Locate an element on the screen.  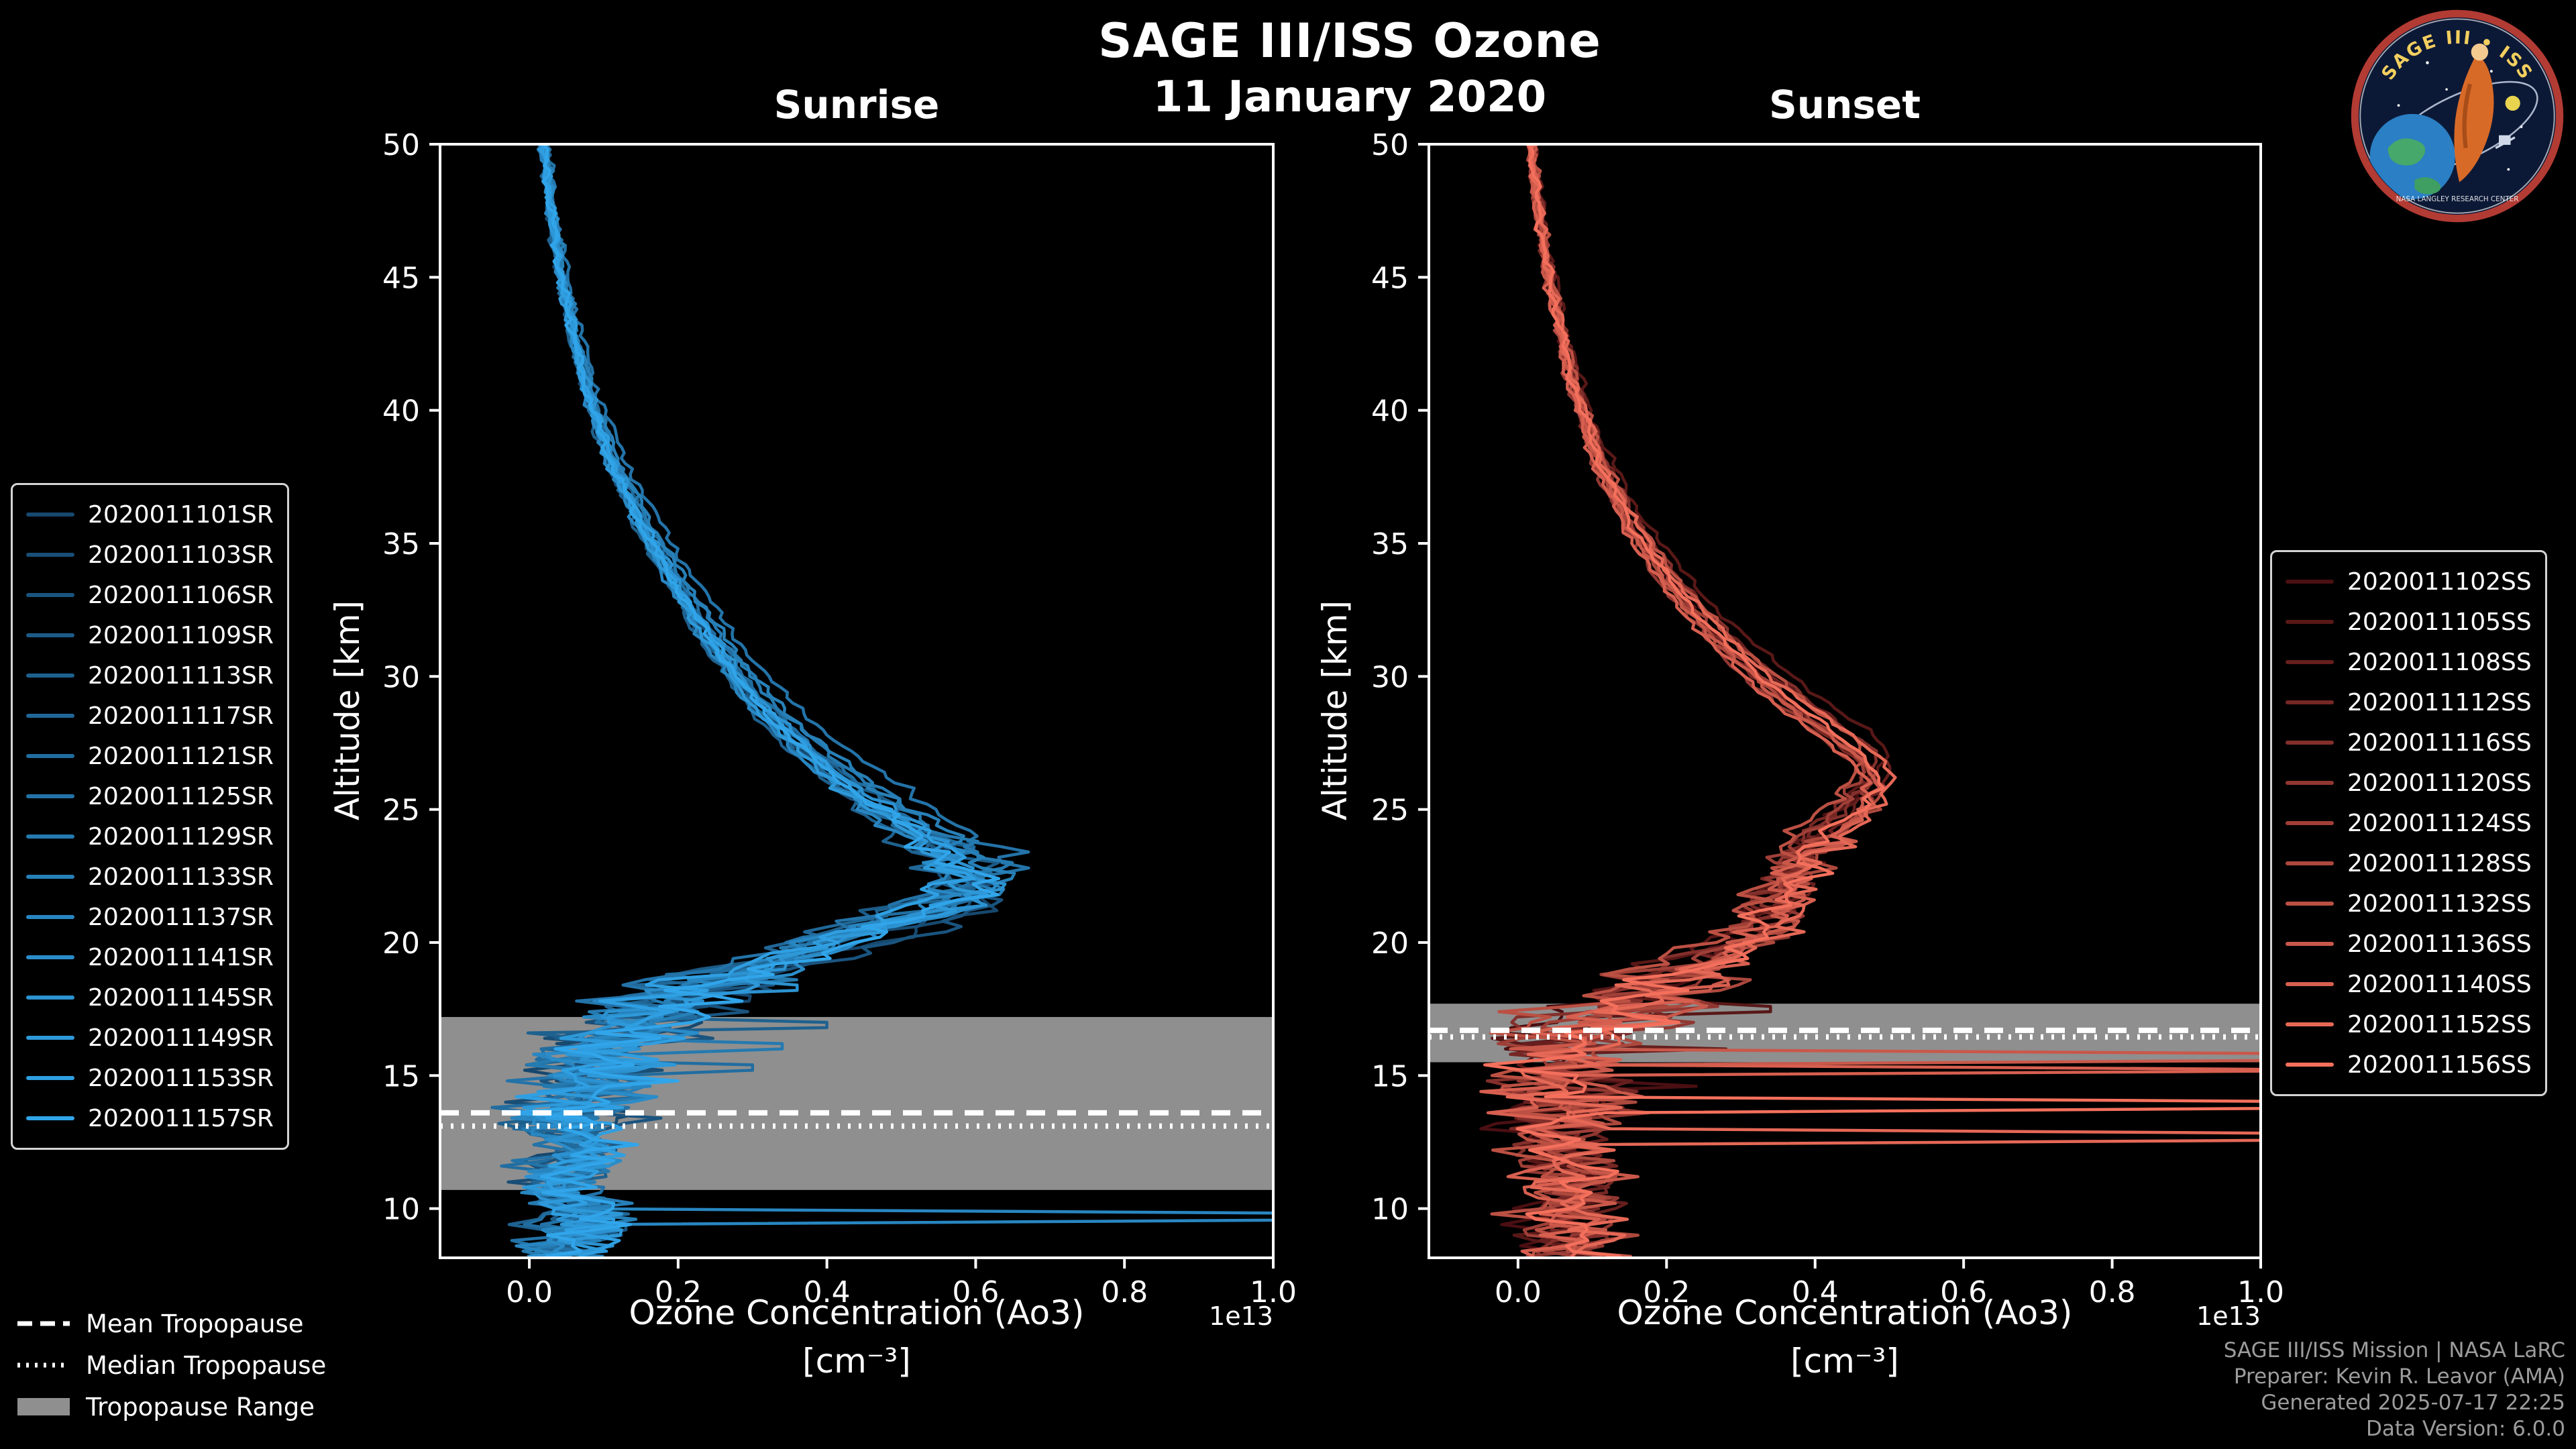
legend-label: 2020011125SR is located at coordinates (181, 796).